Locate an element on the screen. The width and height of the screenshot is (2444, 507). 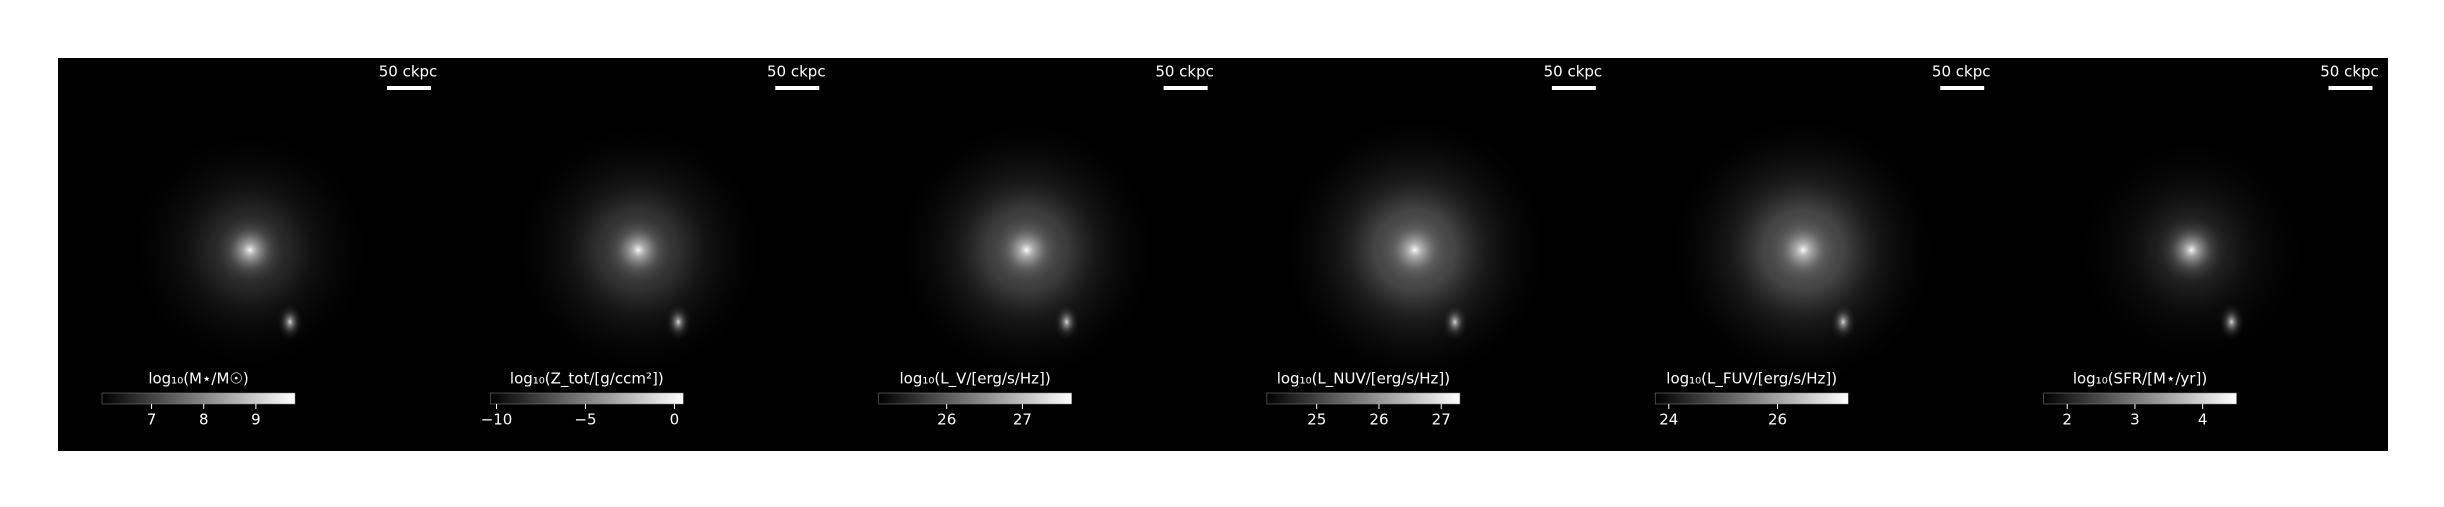
colorbar-tick-label: −5 is located at coordinates (585, 420).